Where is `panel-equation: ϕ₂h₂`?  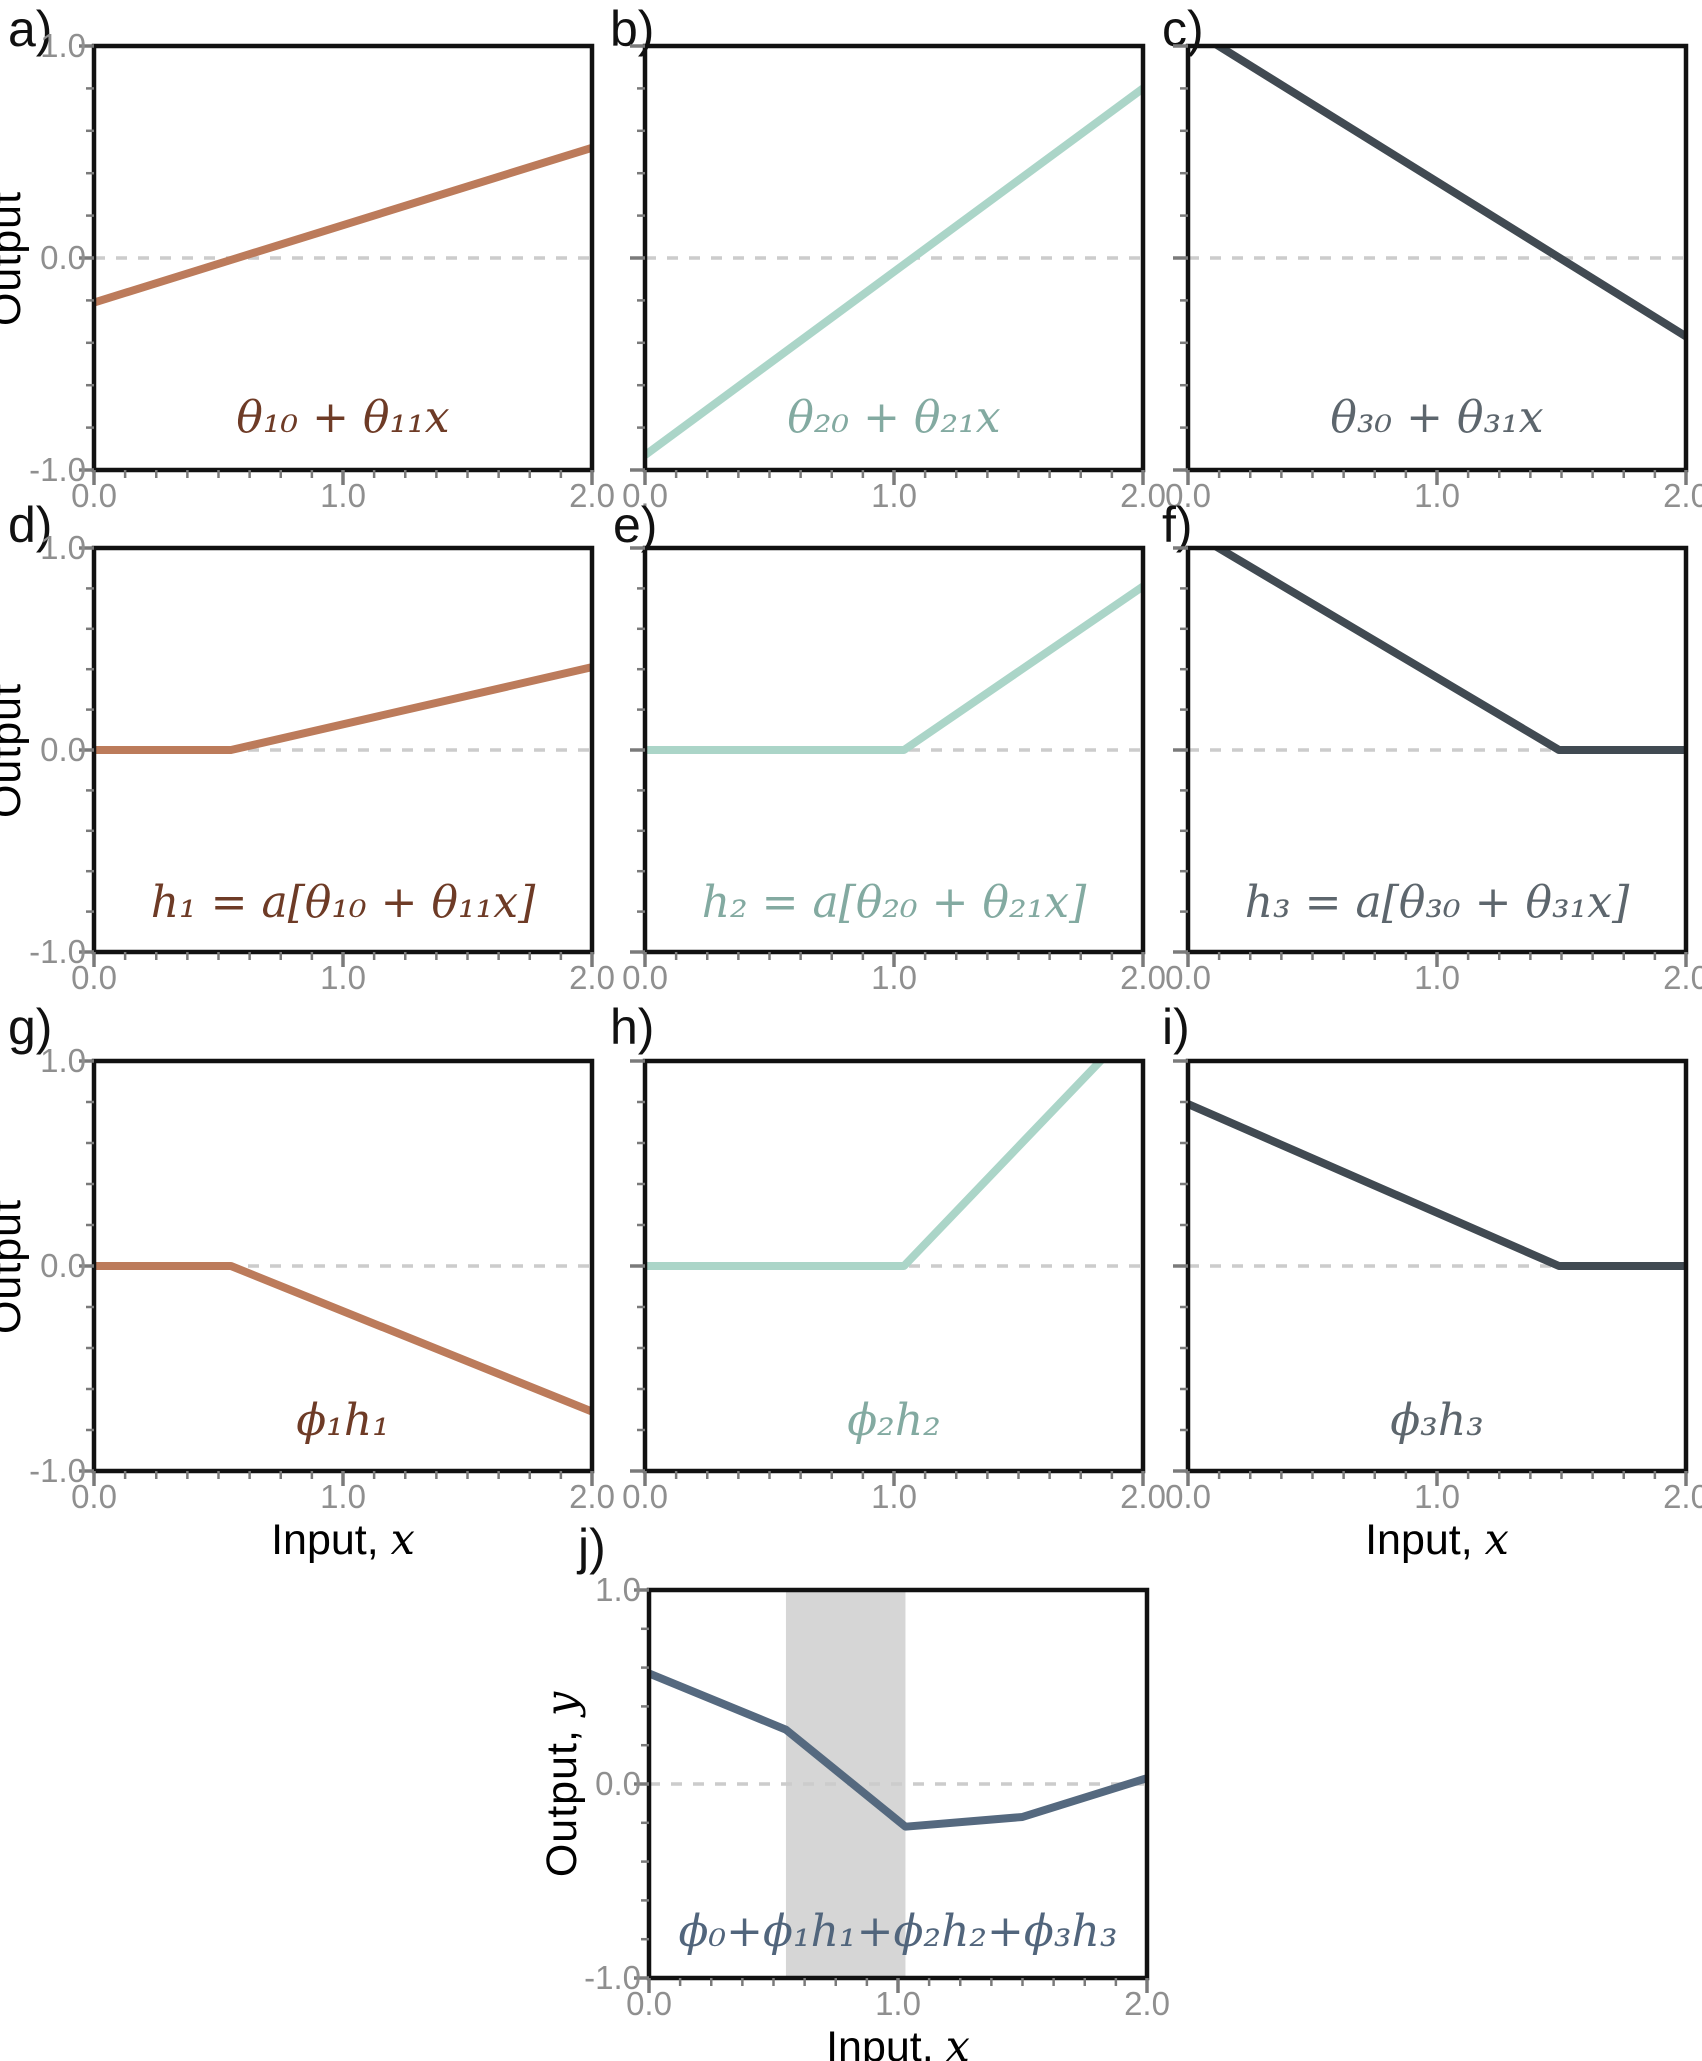 panel-equation: ϕ₂h₂ is located at coordinates (894, 1420).